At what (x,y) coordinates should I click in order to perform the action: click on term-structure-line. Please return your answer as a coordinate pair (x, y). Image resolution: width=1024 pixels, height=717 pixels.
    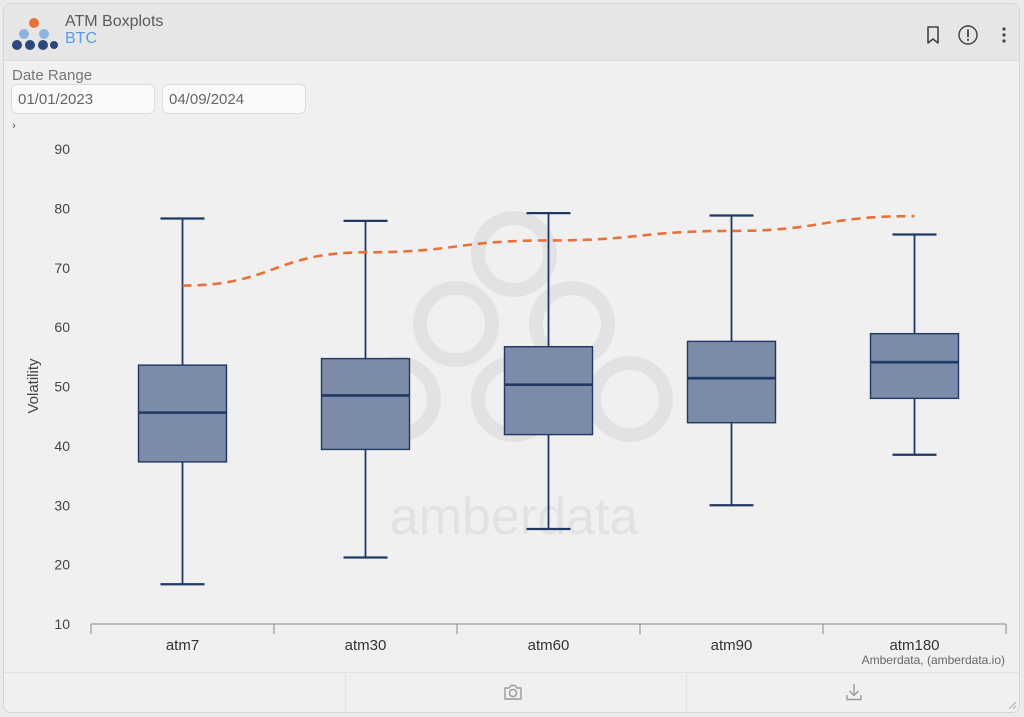
    Looking at the image, I should click on (548, 250).